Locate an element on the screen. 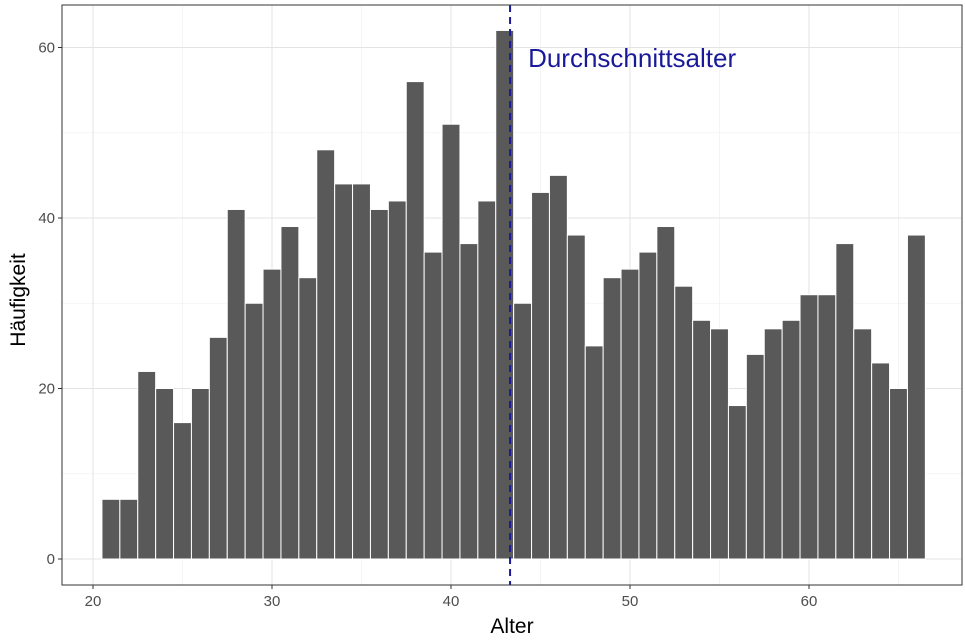 This screenshot has height=641, width=965. x-tick-label: 30 is located at coordinates (272, 601).